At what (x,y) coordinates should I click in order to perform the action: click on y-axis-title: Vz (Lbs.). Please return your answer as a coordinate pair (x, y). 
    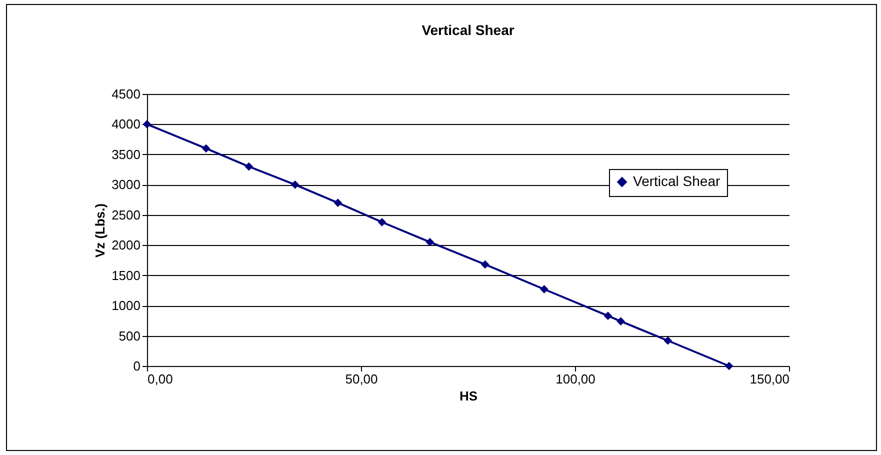
    Looking at the image, I should click on (100, 230).